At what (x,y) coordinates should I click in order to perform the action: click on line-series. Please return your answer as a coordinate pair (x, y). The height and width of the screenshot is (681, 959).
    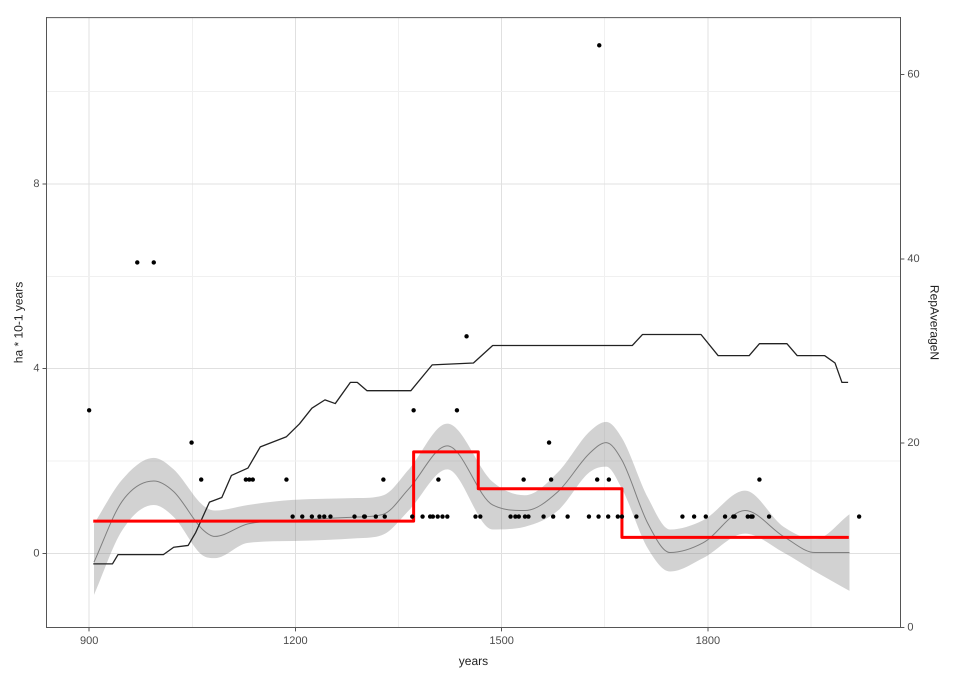
    Looking at the image, I should click on (471, 502).